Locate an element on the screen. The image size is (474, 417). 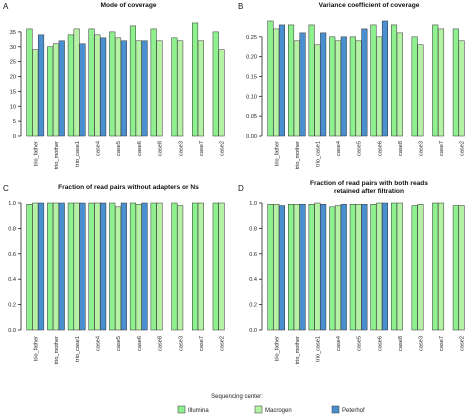
y-tick-label: 15 is located at coordinates (13, 92).